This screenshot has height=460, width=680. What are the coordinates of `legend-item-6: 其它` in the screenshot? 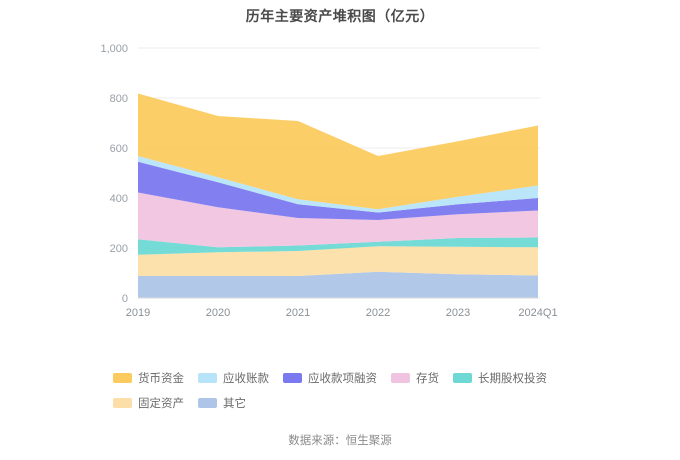 It's located at (222, 403).